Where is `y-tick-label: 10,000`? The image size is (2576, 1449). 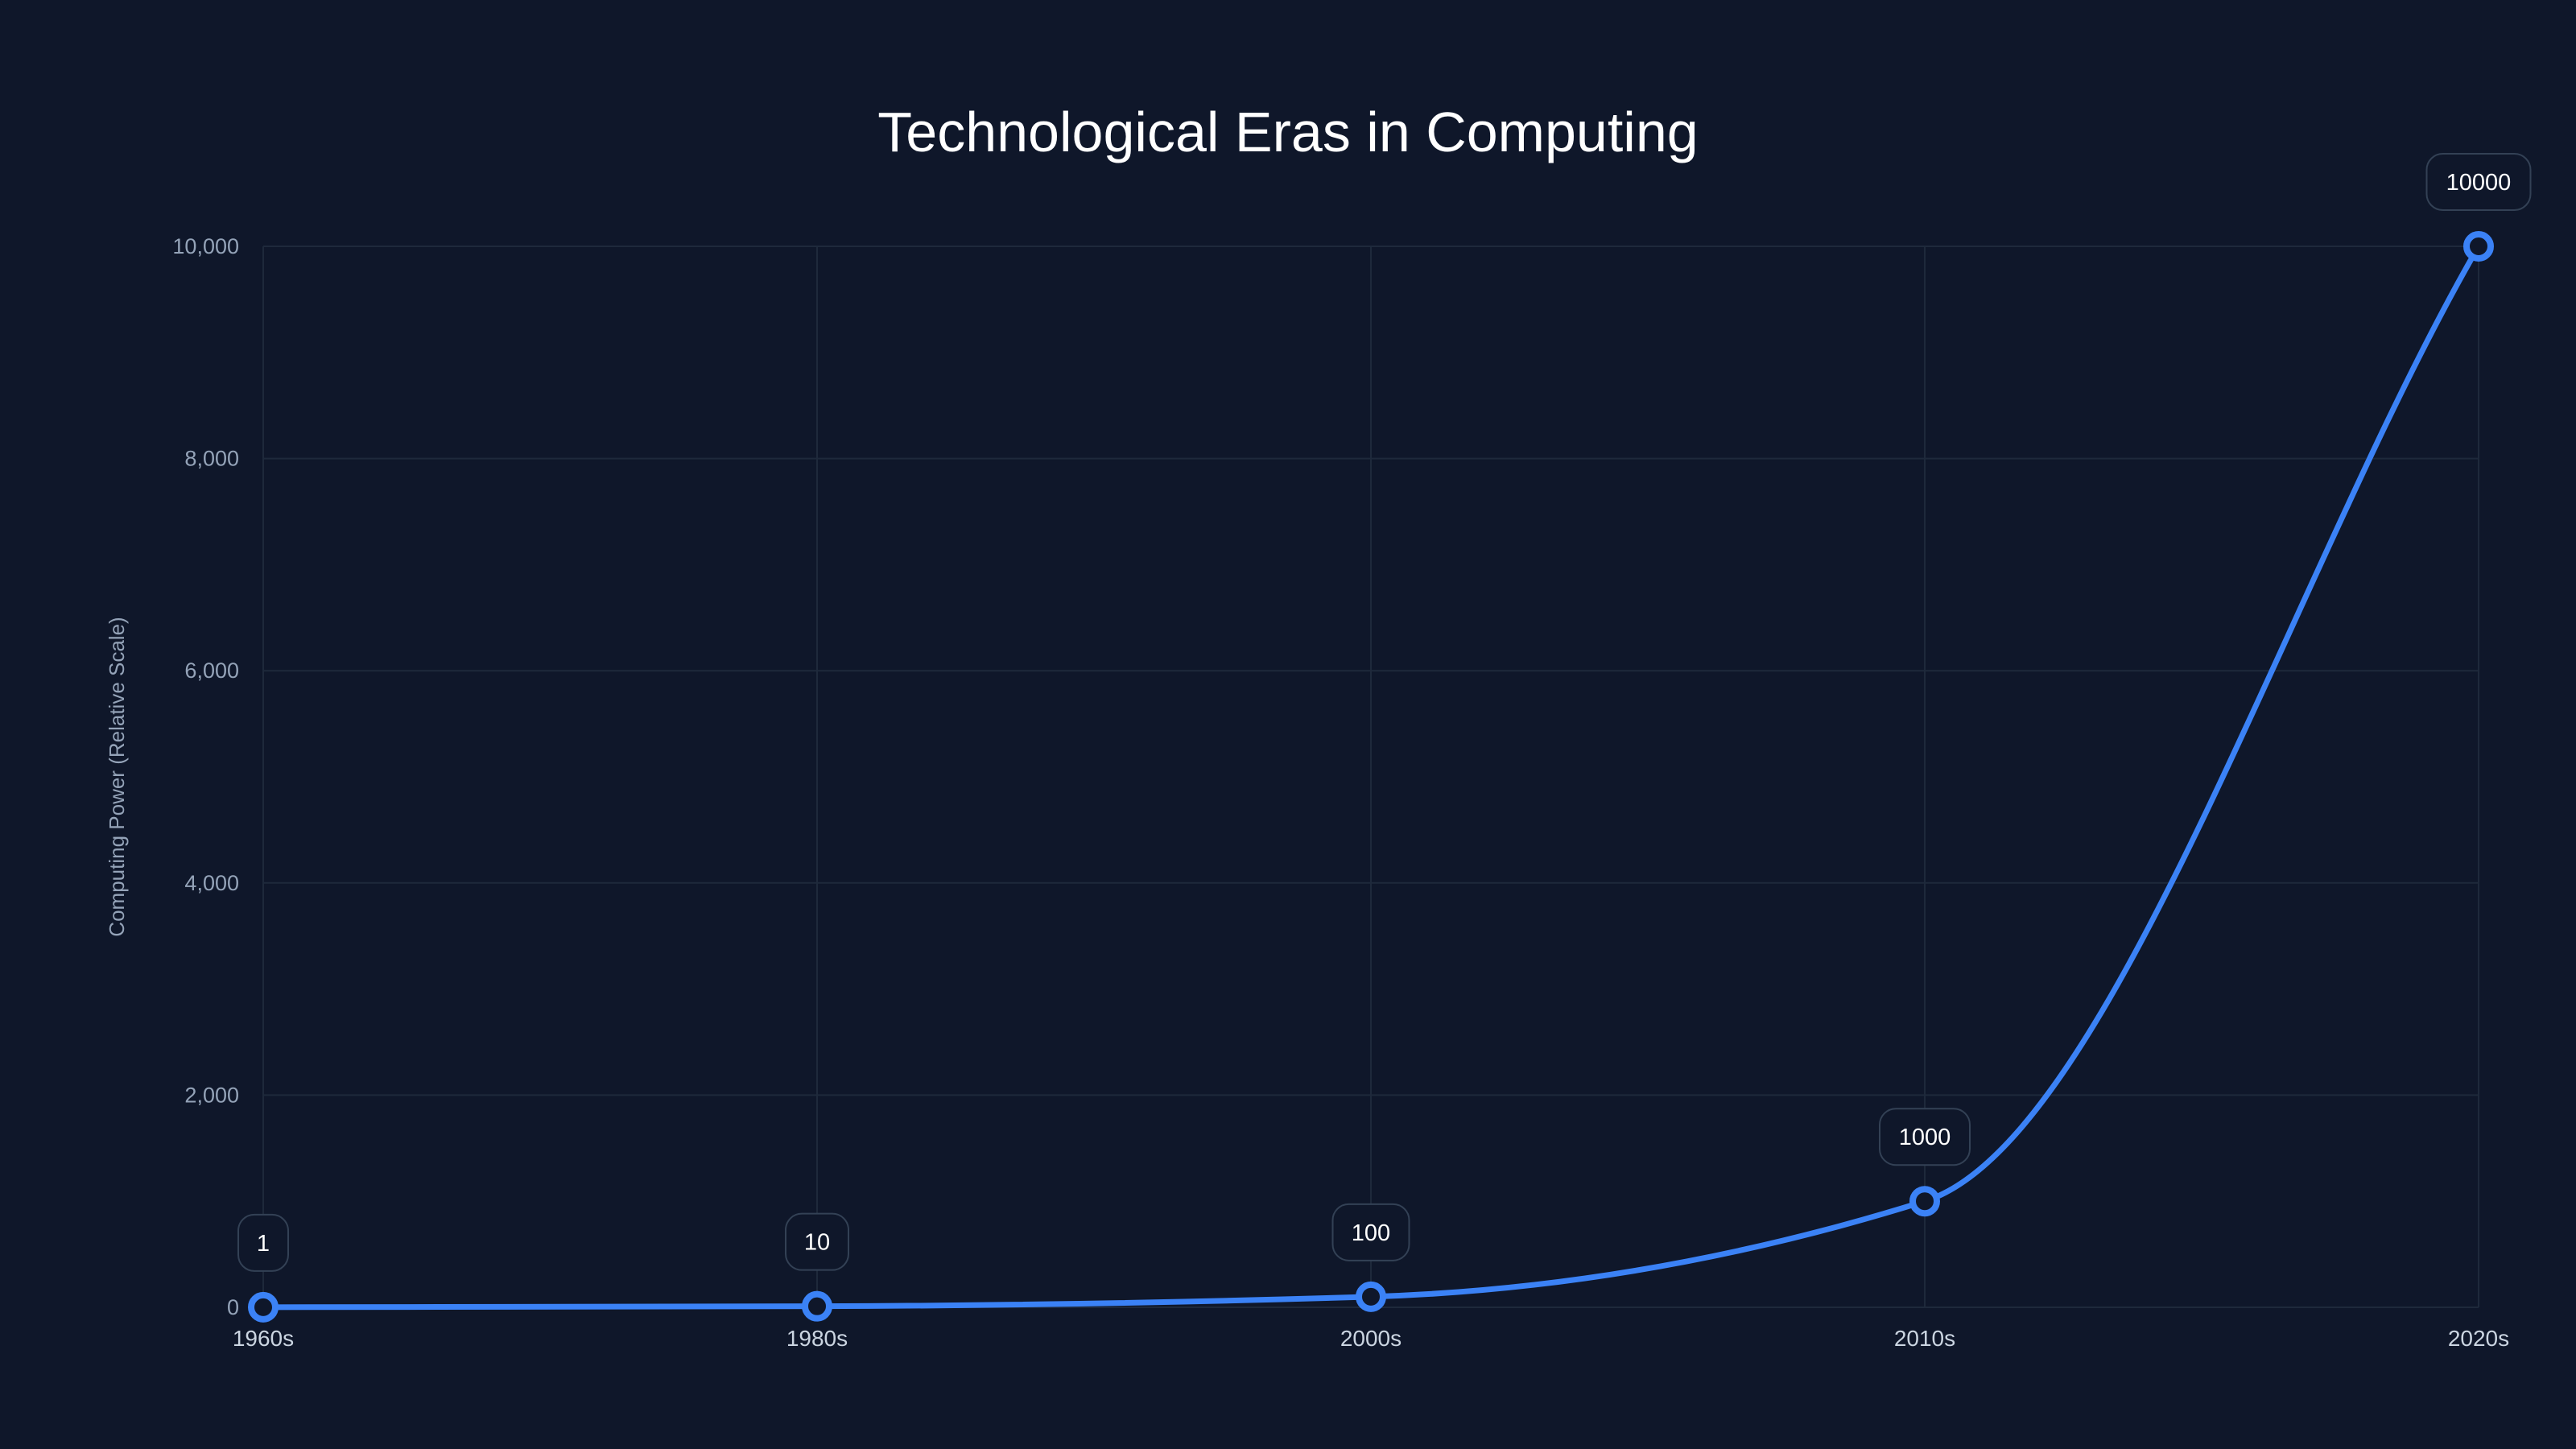
y-tick-label: 10,000 is located at coordinates (205, 246).